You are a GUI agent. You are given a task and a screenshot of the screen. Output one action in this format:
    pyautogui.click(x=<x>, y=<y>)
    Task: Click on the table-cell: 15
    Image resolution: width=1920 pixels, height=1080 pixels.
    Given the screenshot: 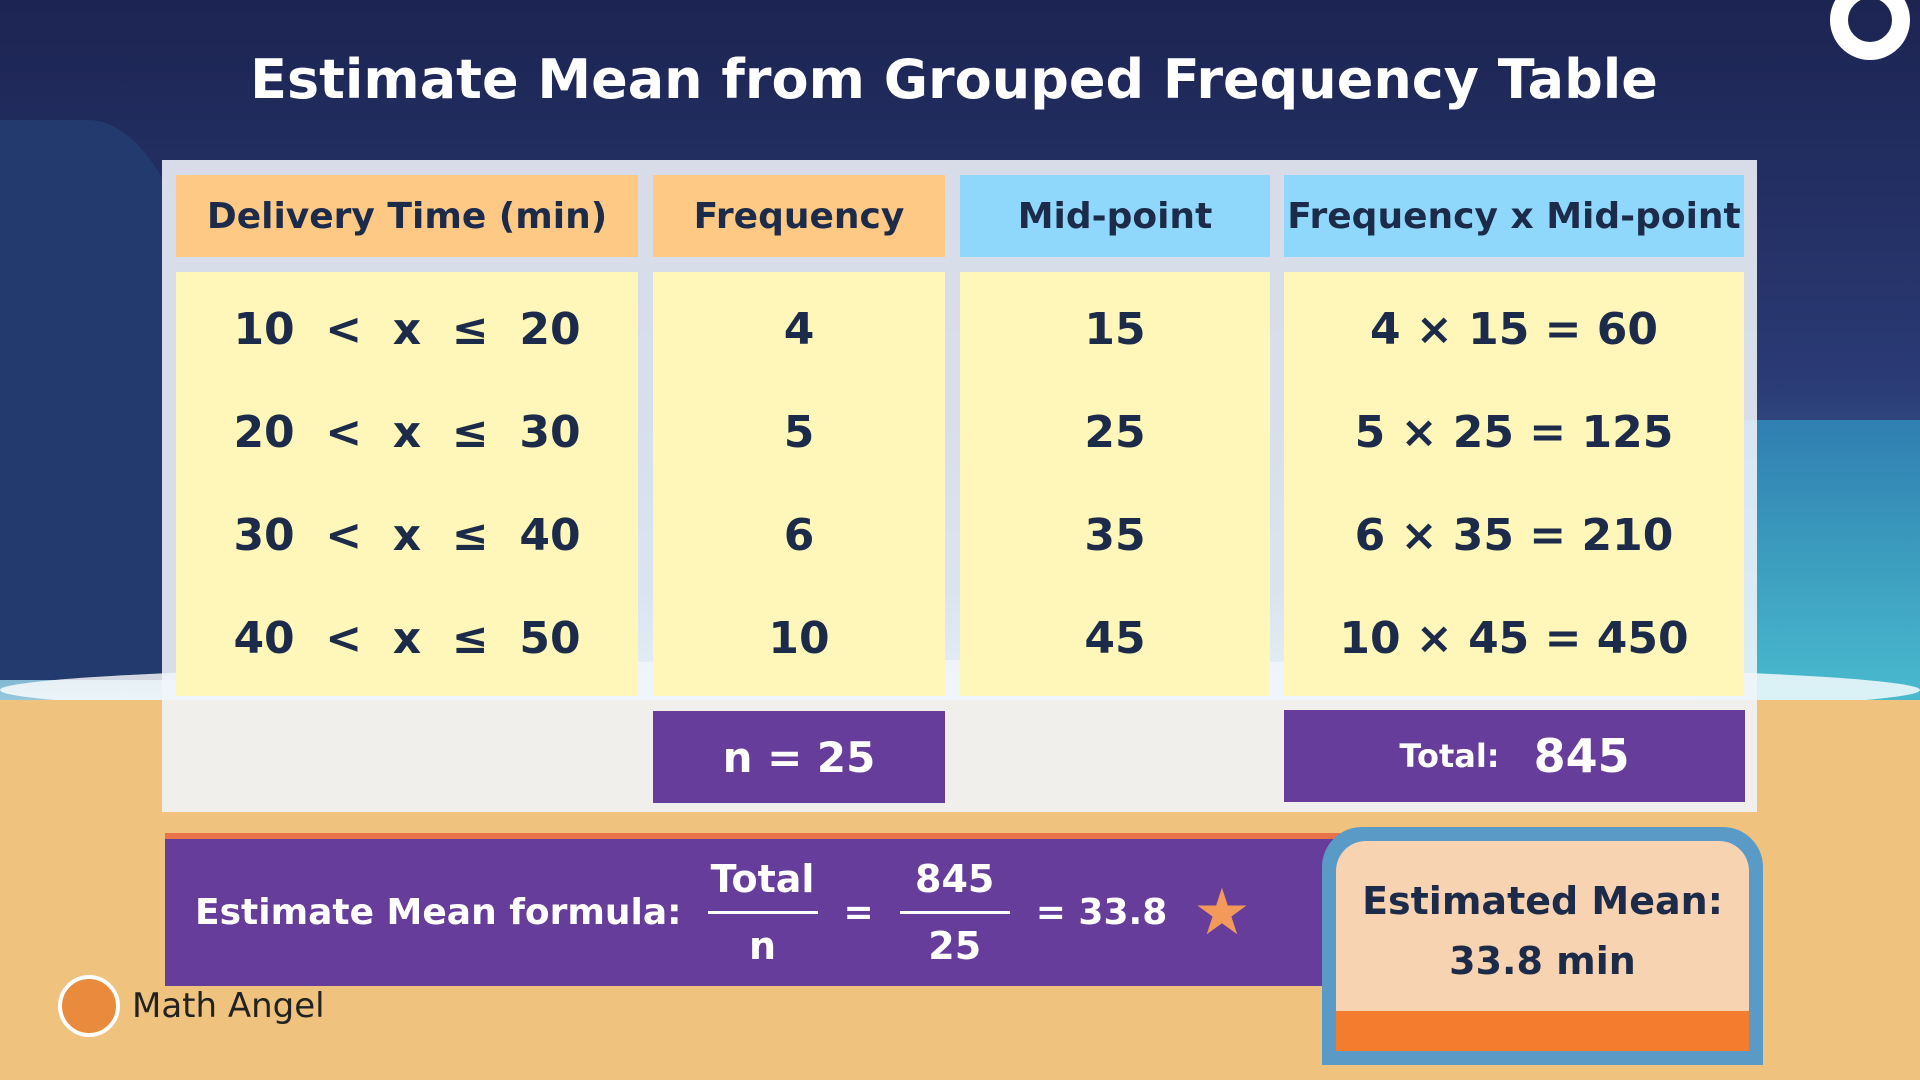 What is the action you would take?
    pyautogui.click(x=1115, y=329)
    